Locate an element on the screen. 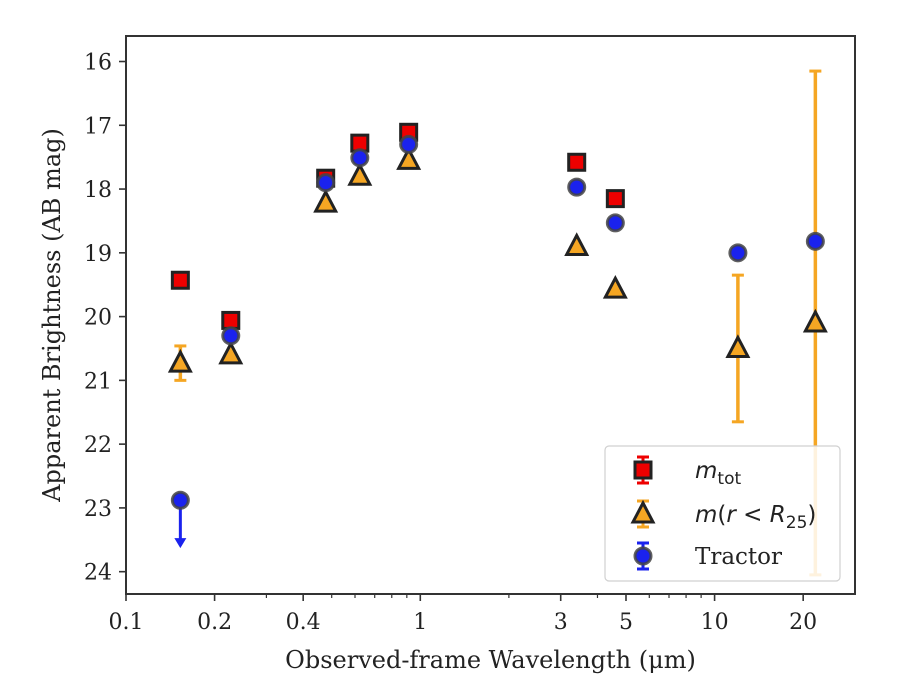 The width and height of the screenshot is (900, 700). legend-marker-mtot is located at coordinates (643, 470).